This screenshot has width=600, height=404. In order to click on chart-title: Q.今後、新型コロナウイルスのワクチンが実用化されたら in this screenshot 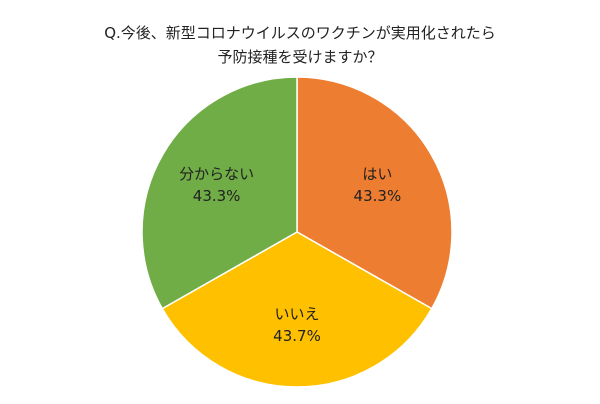, I will do `click(300, 33)`.